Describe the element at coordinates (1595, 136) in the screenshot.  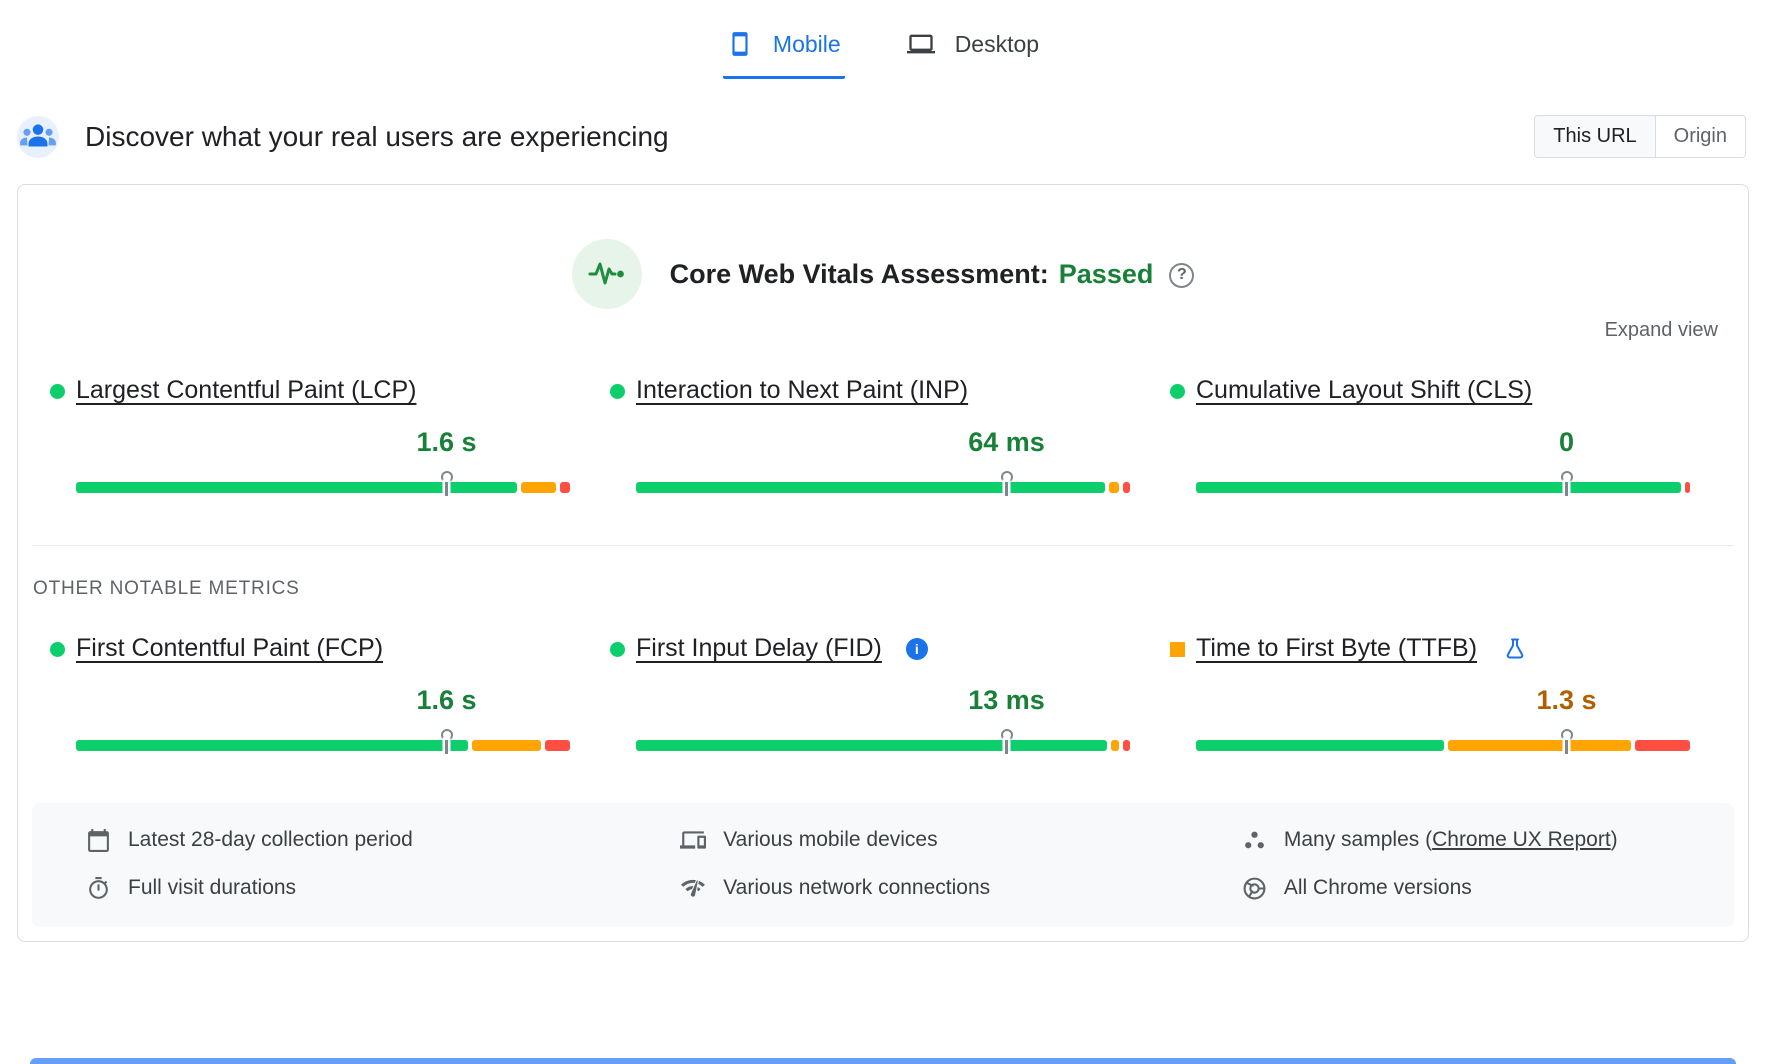
I see `this-url-button: This URL` at that location.